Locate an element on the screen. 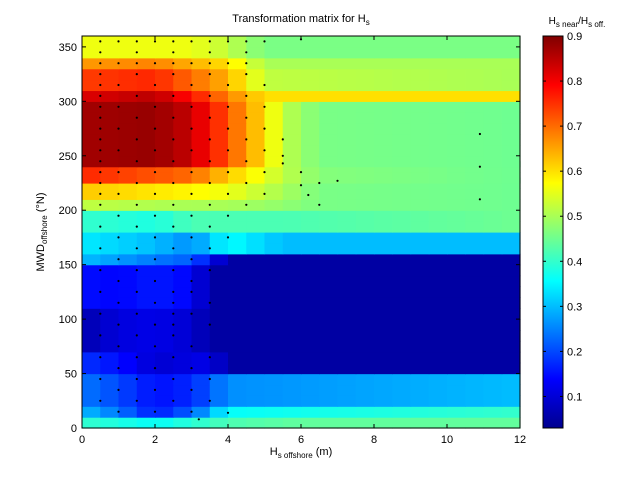 Image resolution: width=640 pixels, height=480 pixels. y-tick-label: 150 is located at coordinates (68, 266).